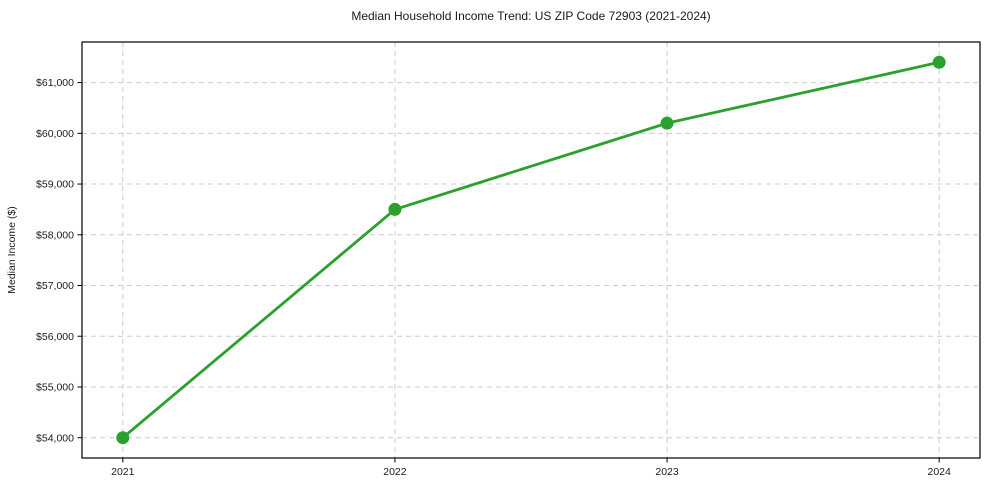  What do you see at coordinates (55, 185) in the screenshot?
I see `y-tick-label: $59,000` at bounding box center [55, 185].